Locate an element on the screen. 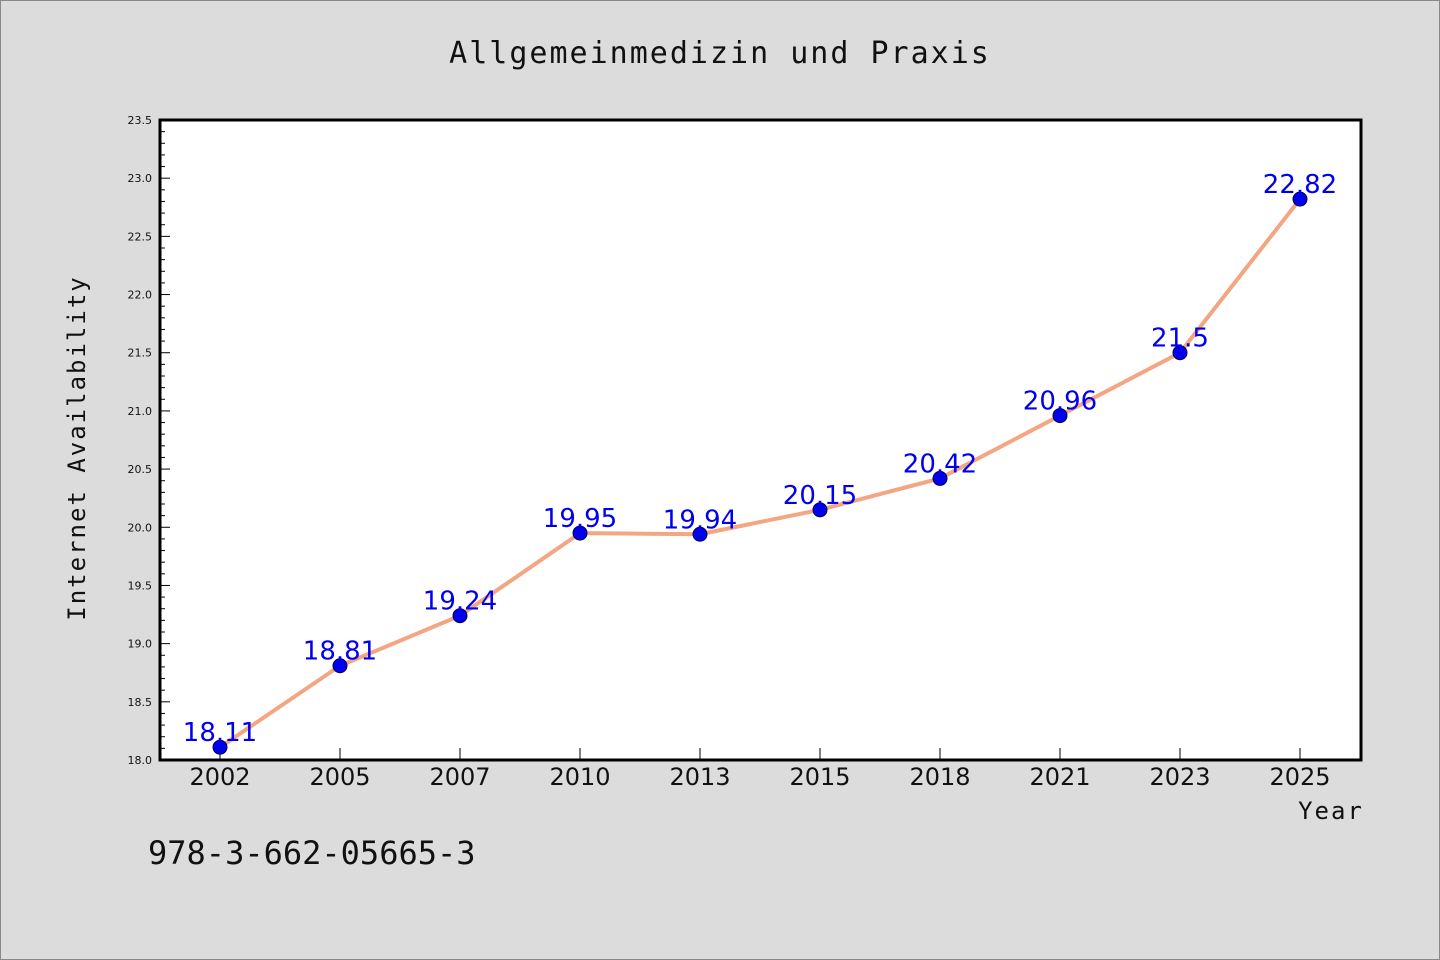 The width and height of the screenshot is (1440, 960). y-tick-label: 19.0 is located at coordinates (140, 644).